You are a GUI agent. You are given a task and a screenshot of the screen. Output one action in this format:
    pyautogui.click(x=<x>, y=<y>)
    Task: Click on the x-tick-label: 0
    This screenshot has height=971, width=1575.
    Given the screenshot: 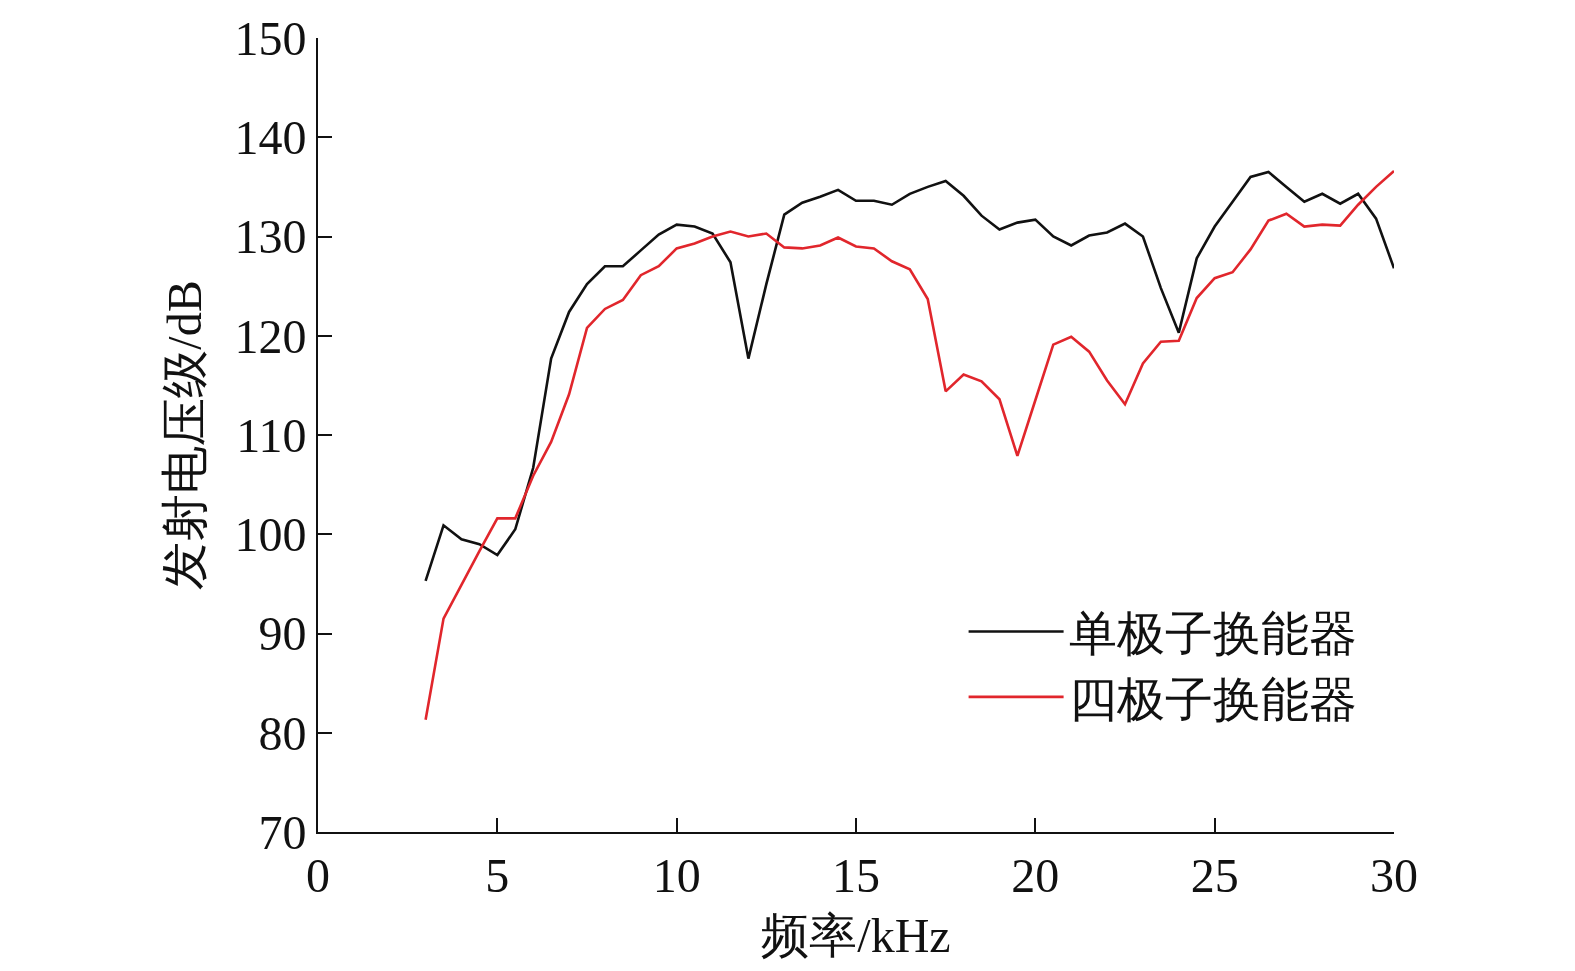 What is the action you would take?
    pyautogui.click(x=318, y=875)
    